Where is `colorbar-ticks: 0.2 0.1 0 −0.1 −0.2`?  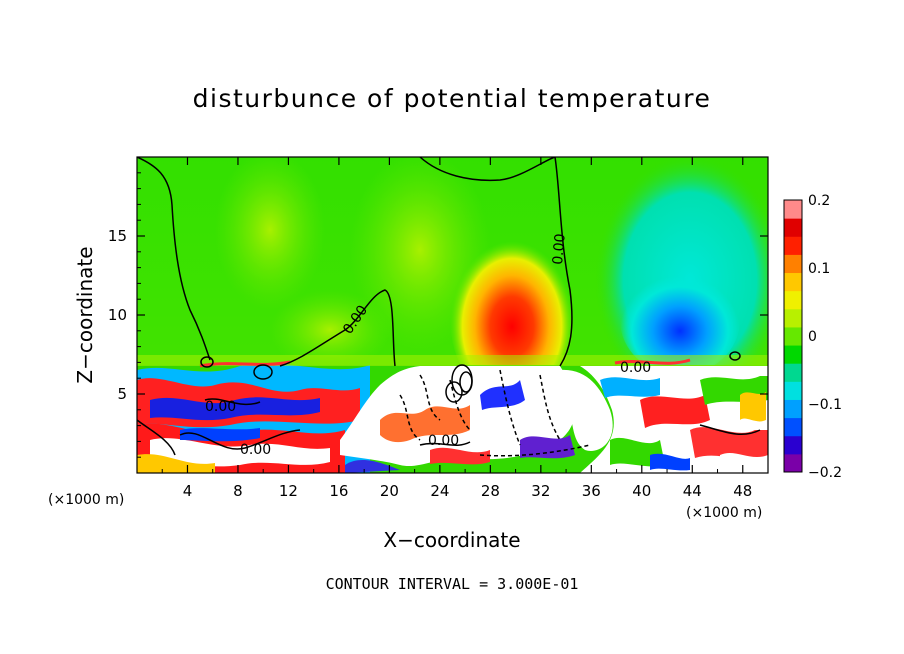
colorbar-ticks: 0.2 0.1 0 −0.1 −0.2 is located at coordinates (825, 337).